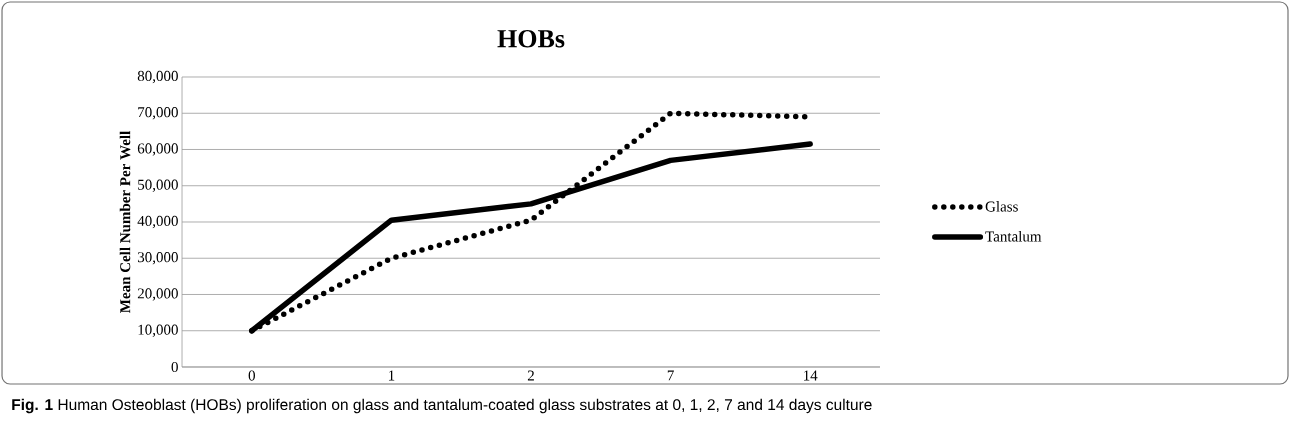  I want to click on y-tick-label: 10,000, so click(158, 330).